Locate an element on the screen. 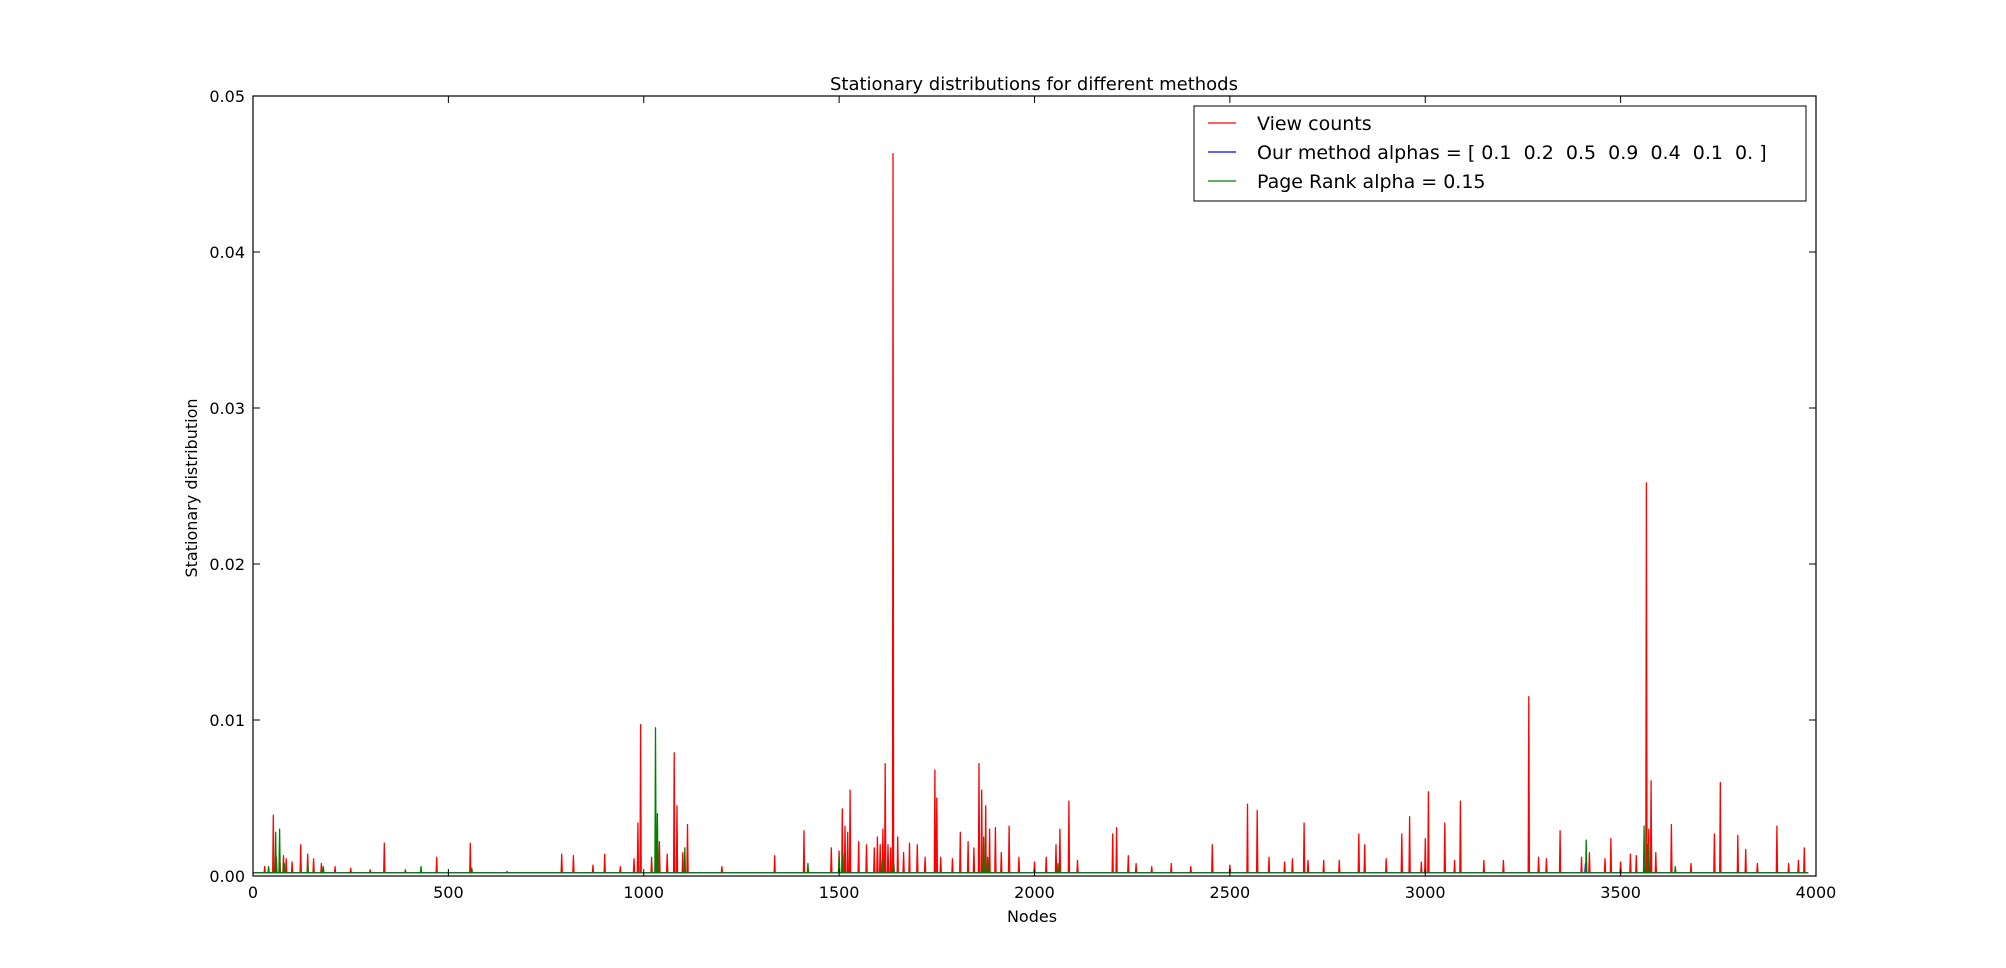 This screenshot has height=968, width=2006. y-tick-label: 0.00 is located at coordinates (227, 876).